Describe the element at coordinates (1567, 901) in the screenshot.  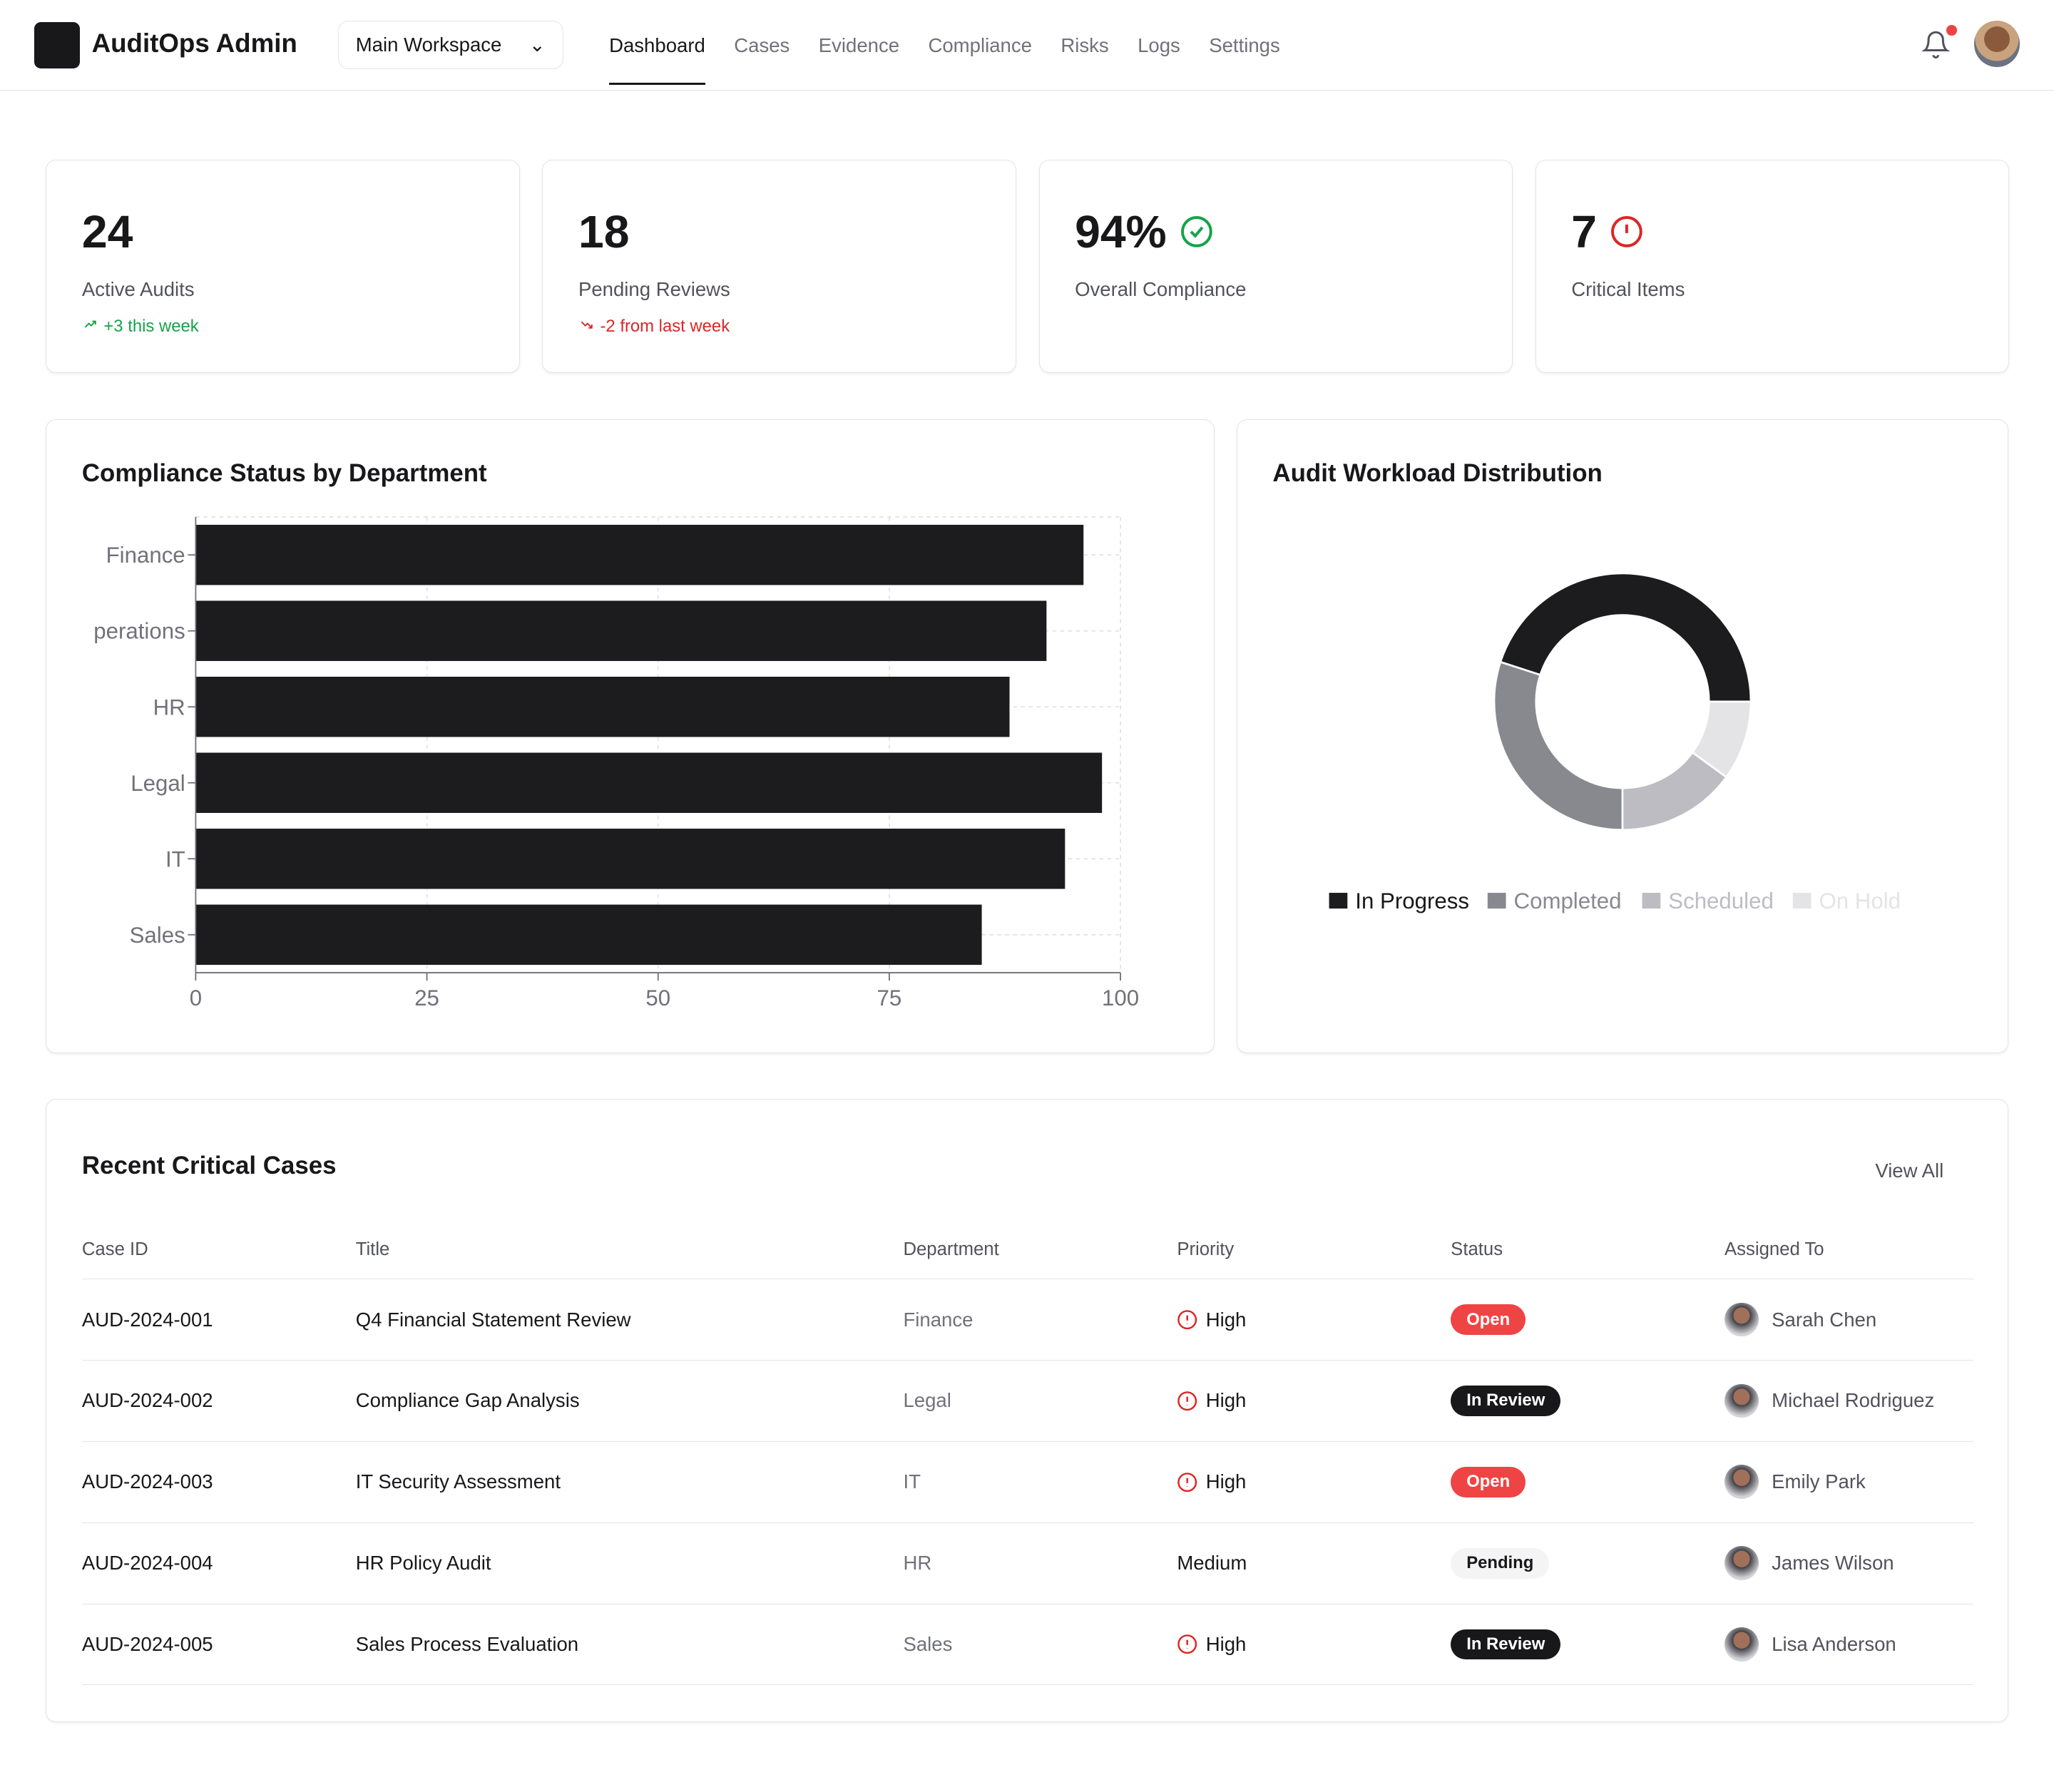
I see `legend-label: Completed` at that location.